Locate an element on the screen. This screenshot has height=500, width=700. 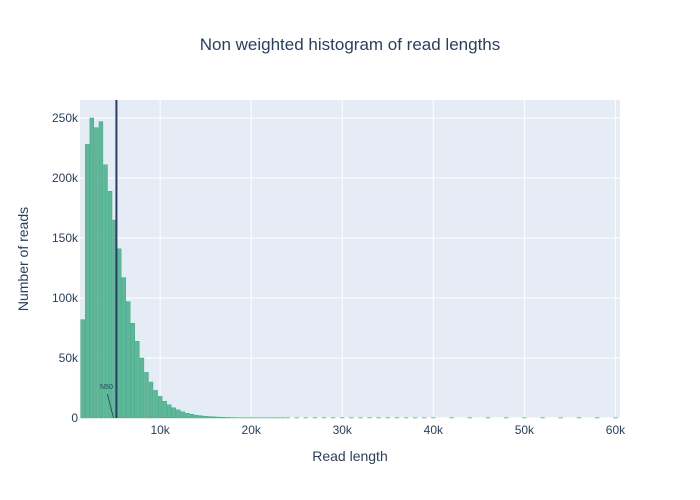
n50-label: N50 is located at coordinates (106, 387).